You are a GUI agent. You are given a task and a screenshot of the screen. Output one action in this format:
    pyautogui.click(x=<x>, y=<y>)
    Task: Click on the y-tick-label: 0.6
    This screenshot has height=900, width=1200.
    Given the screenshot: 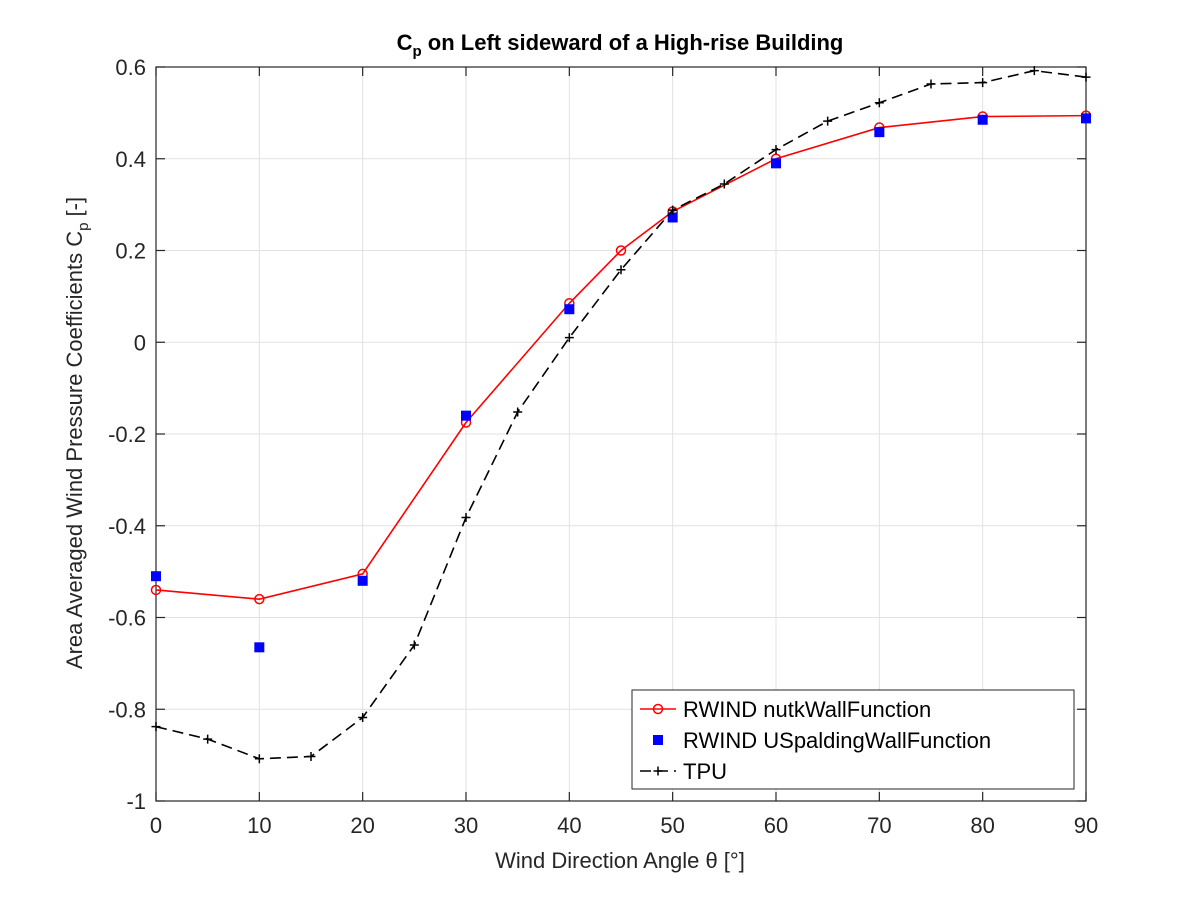 What is the action you would take?
    pyautogui.click(x=130, y=67)
    